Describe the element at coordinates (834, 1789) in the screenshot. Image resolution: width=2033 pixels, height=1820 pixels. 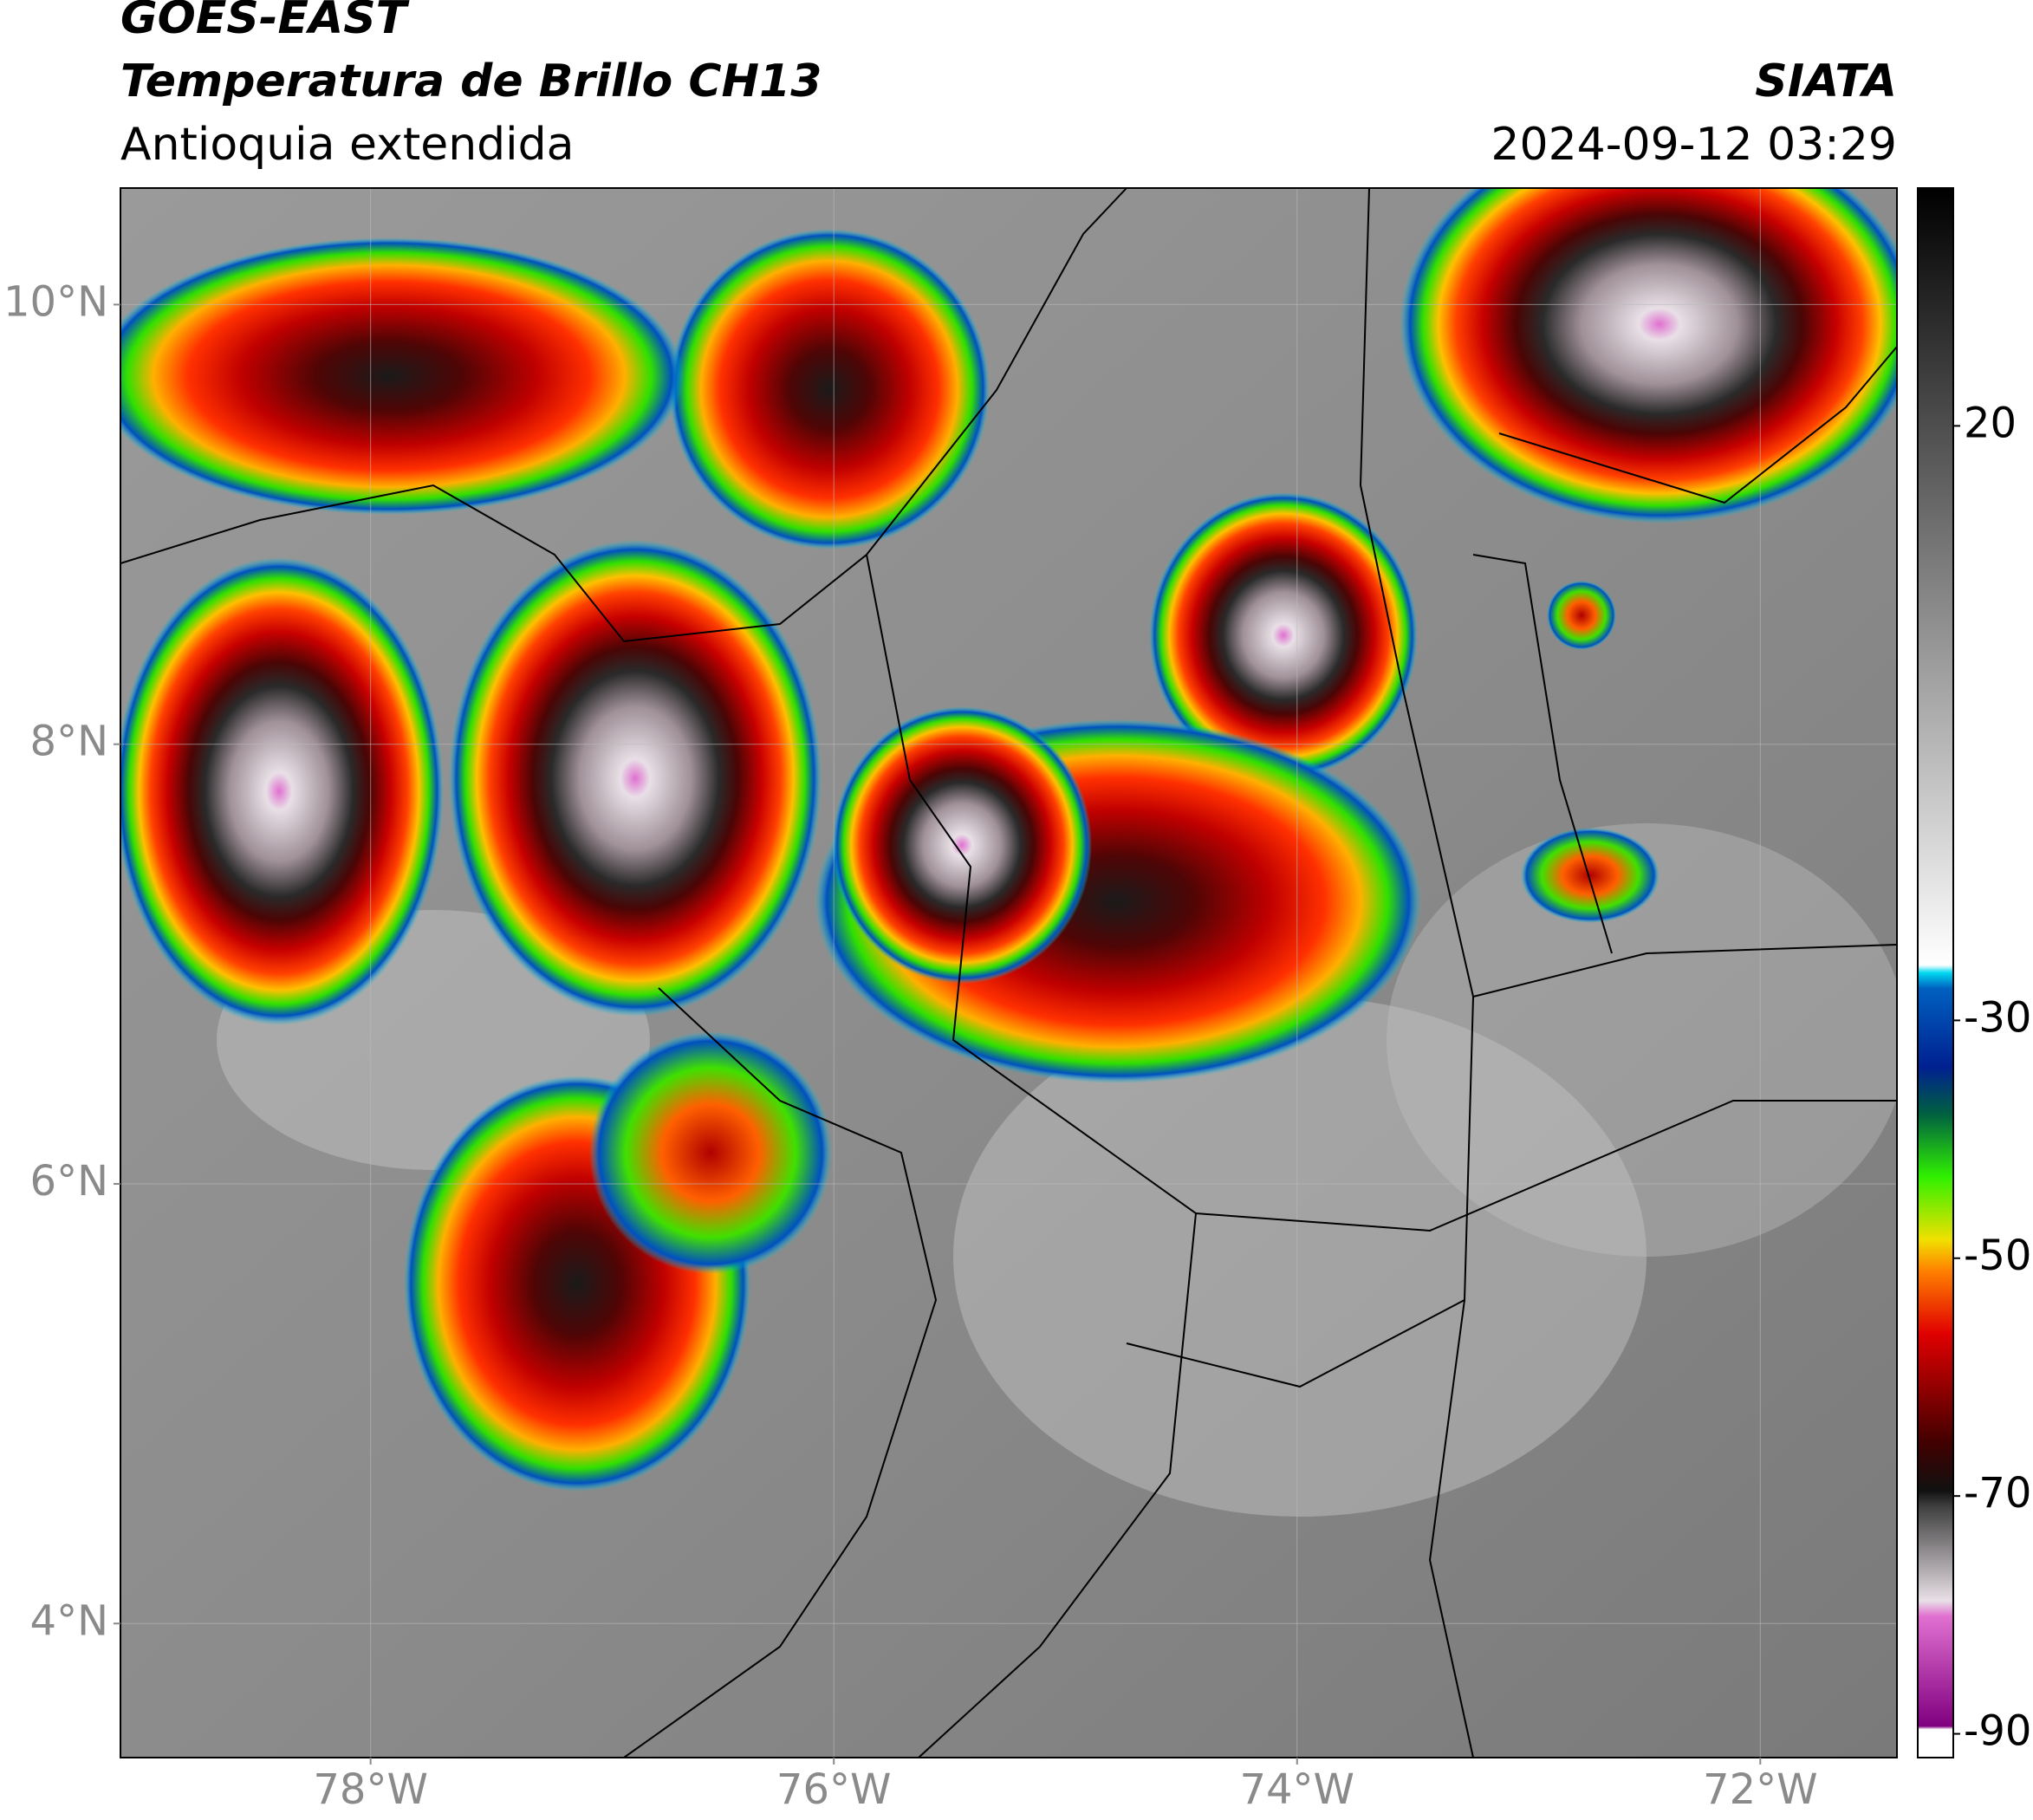
I see `x-tick-label: 76°W` at that location.